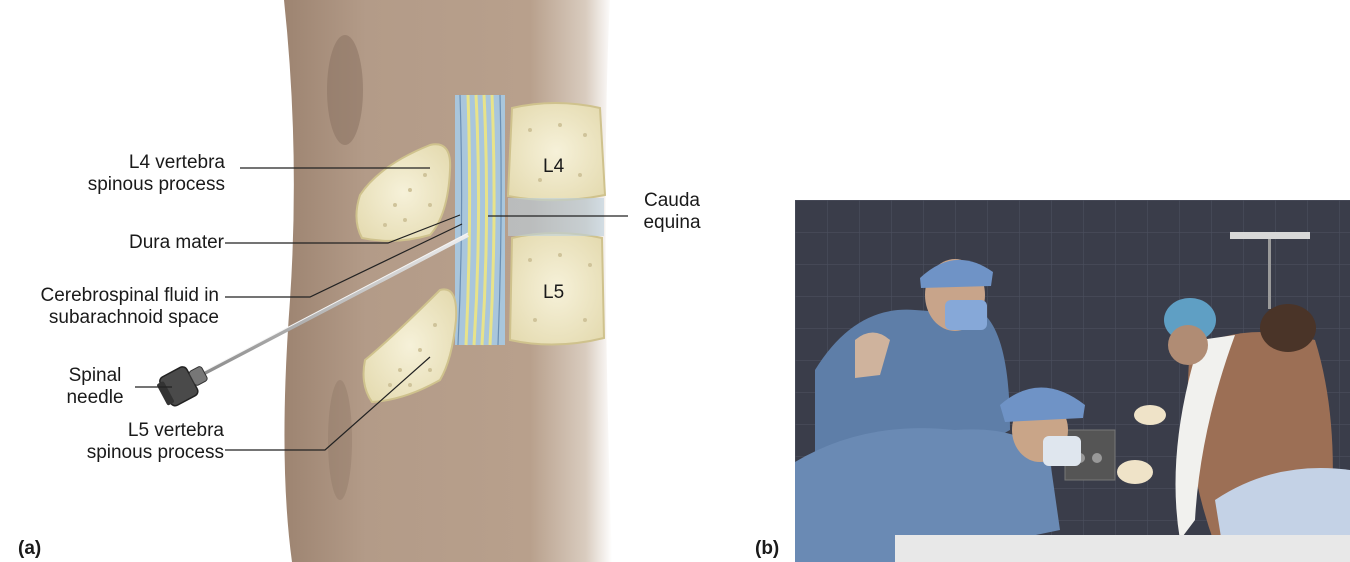  Describe the element at coordinates (480, 220) in the screenshot. I see `cauda-equina` at that location.